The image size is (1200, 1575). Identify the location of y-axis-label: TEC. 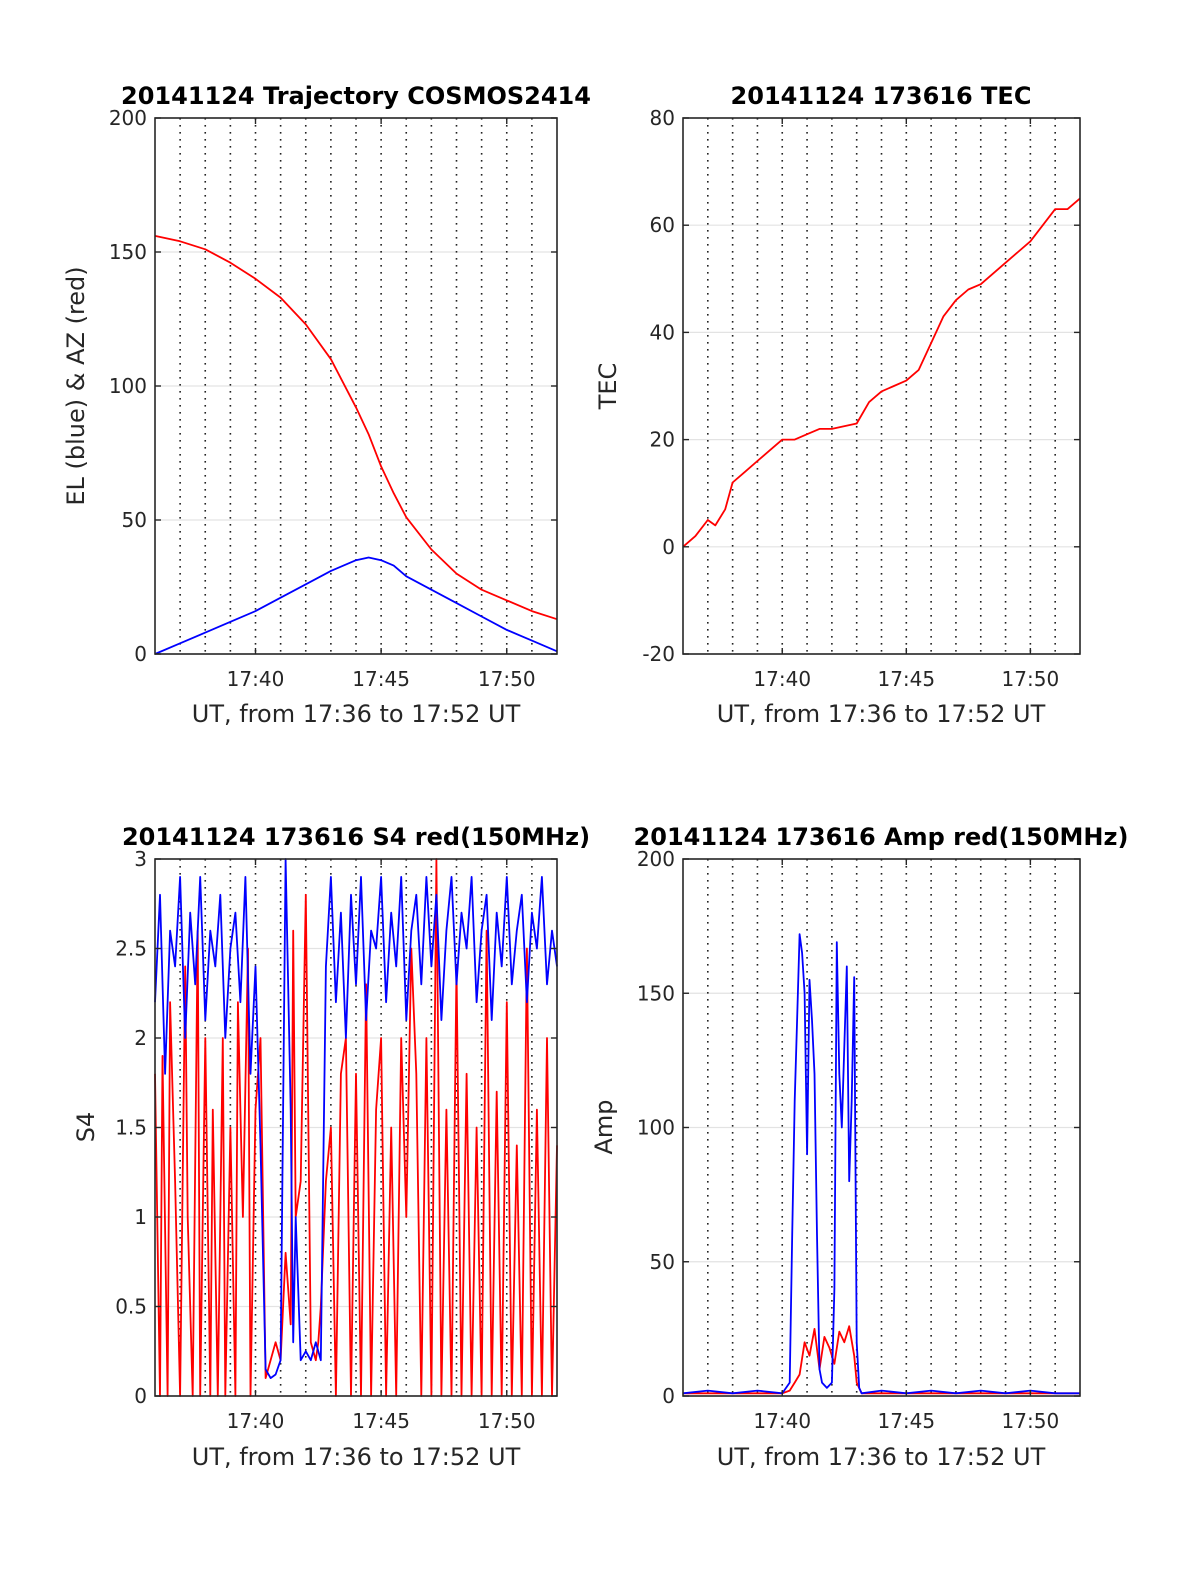
(608, 387).